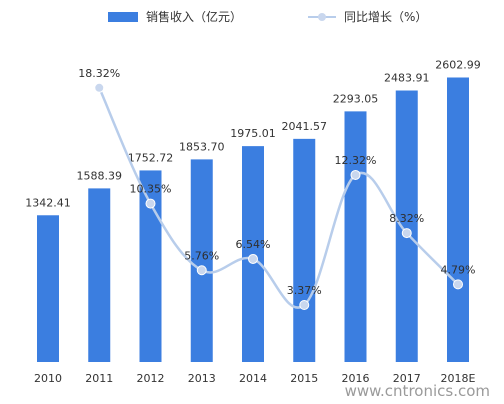  I want to click on legend: 销售收入（亿元） 同比增长（%）, so click(252, 16).